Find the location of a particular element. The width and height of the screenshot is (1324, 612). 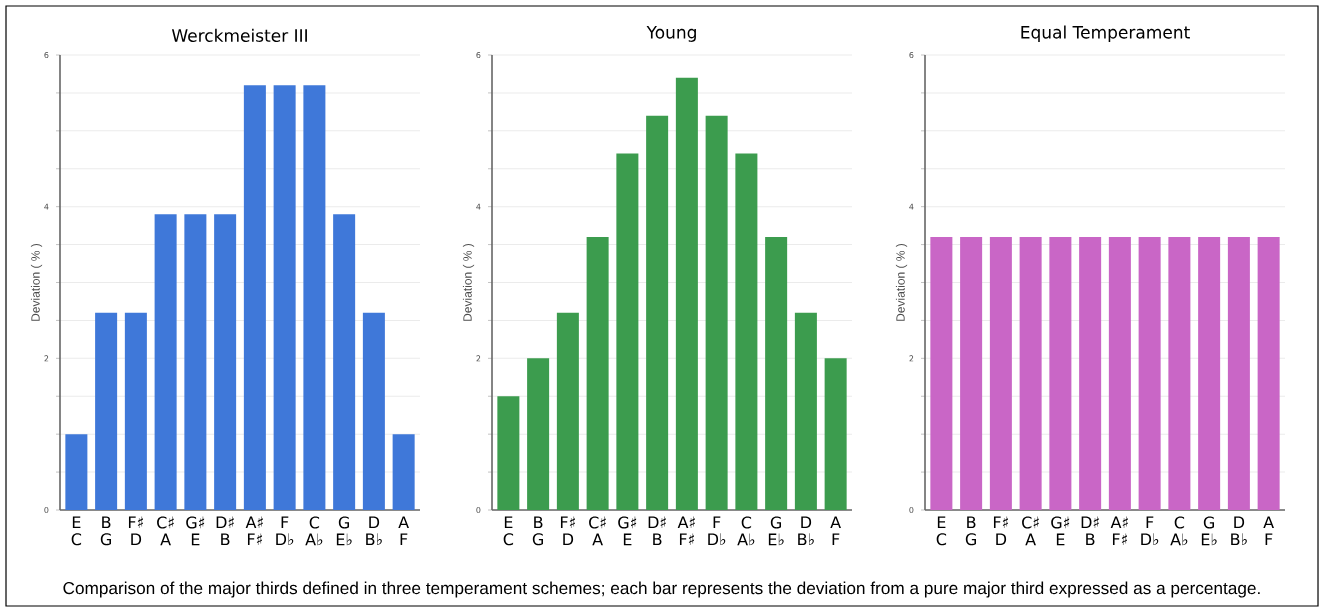

chart-title: Werckmeister III is located at coordinates (239, 35).